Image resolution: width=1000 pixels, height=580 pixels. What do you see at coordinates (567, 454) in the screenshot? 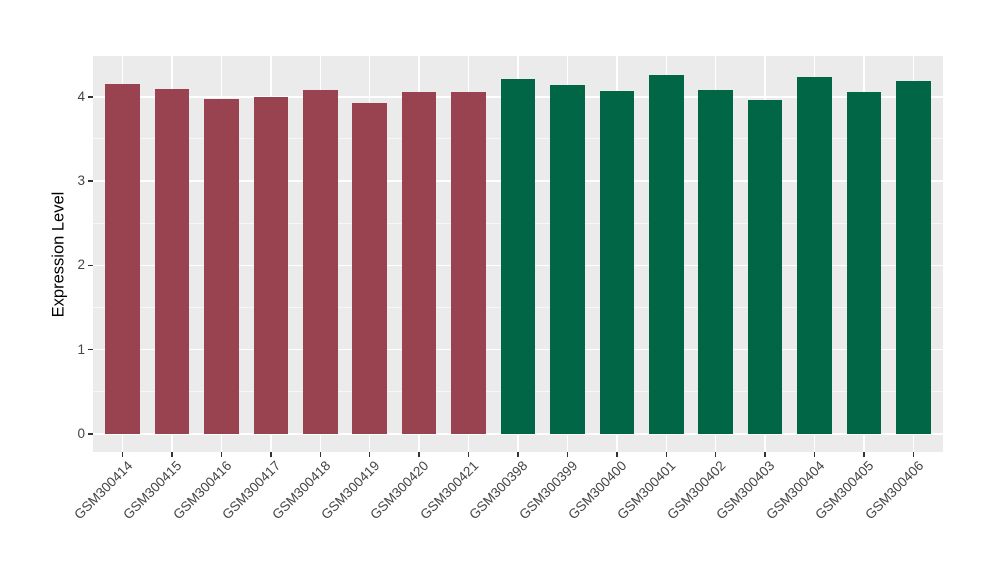
I see `x-tick-mark-GSM300399` at bounding box center [567, 454].